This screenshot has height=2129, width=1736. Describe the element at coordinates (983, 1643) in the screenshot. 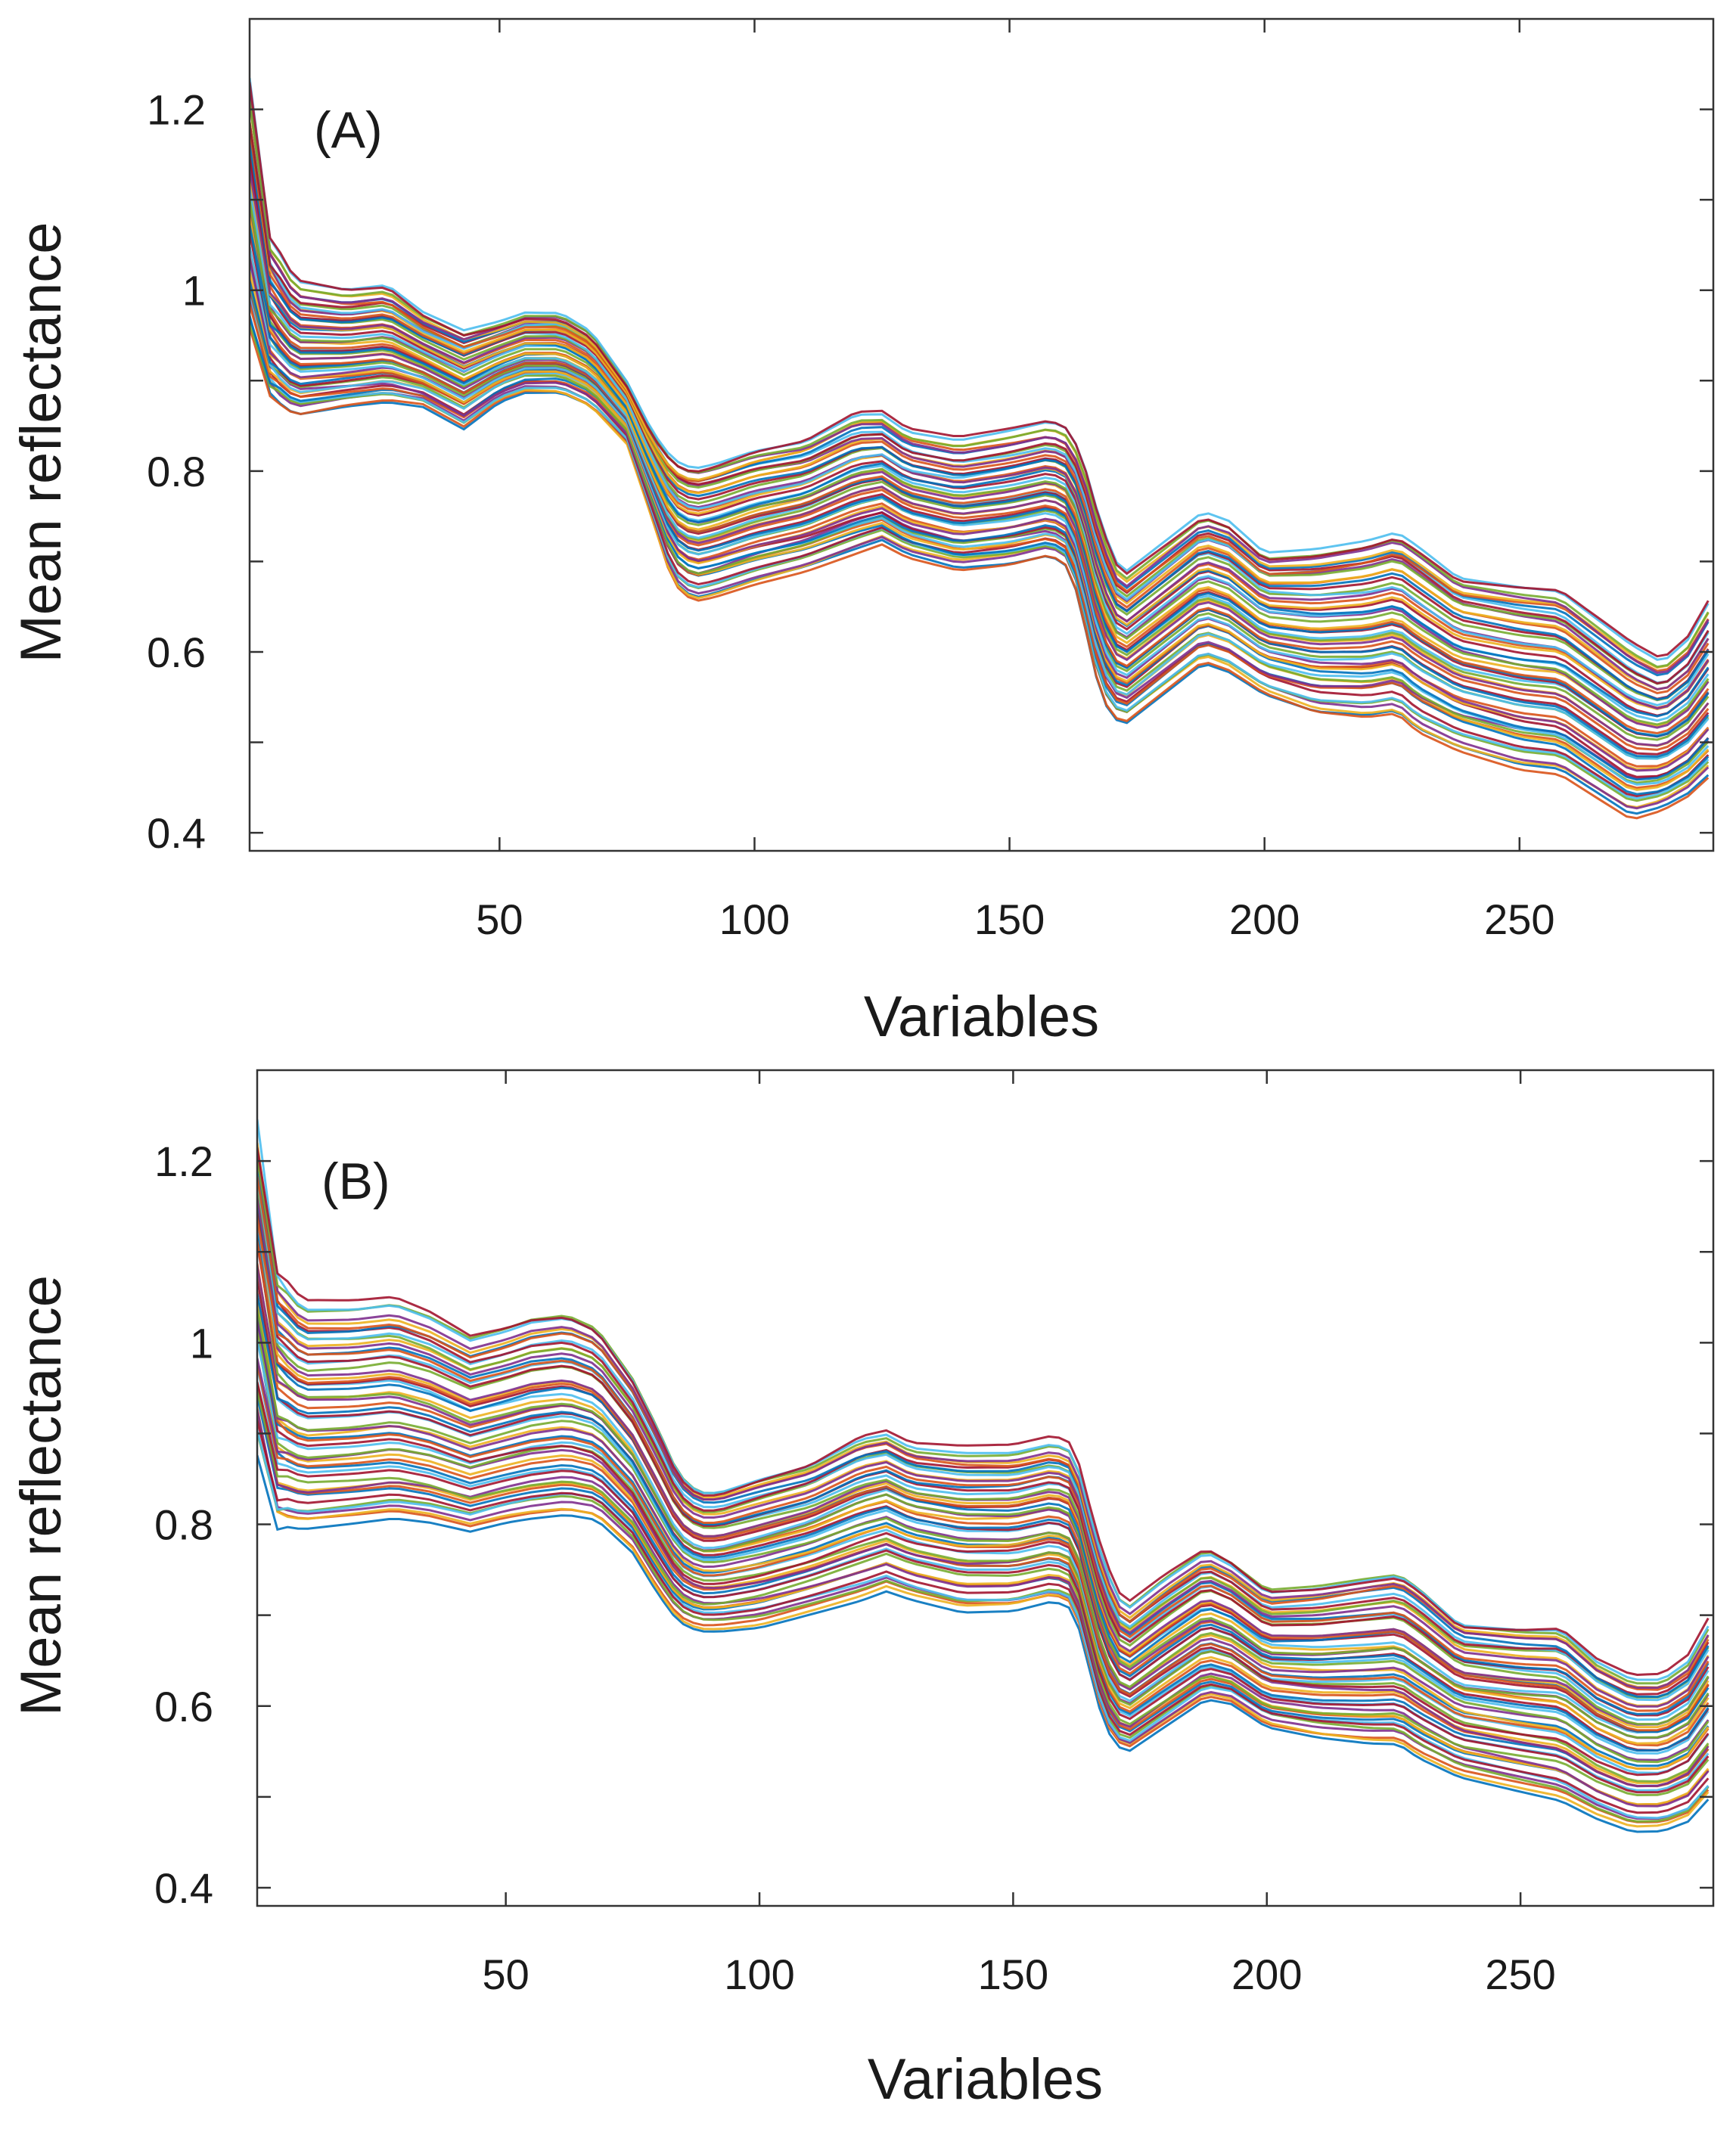

I see `series-line` at that location.